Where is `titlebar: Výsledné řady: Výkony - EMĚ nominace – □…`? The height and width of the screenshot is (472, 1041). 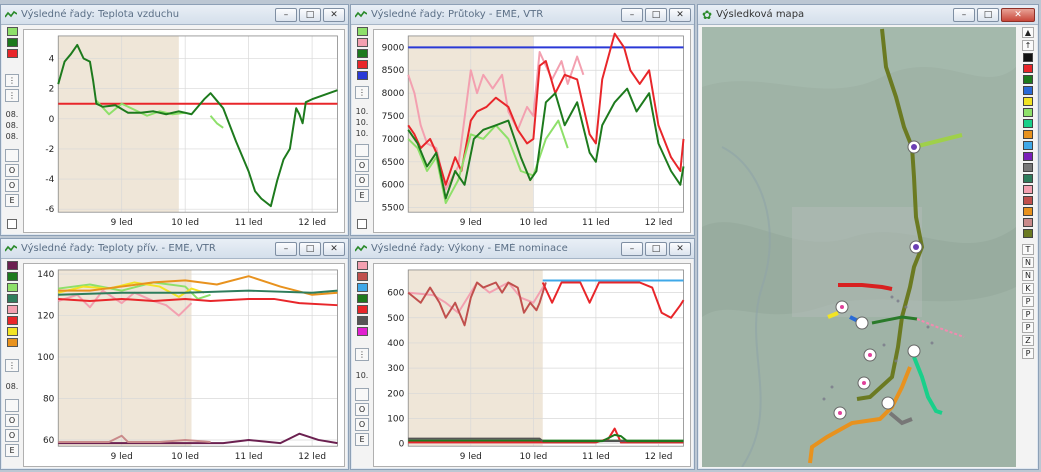
titlebar: Výsledné řady: Výkony - EMĚ nominace – □… is located at coordinates (522, 249).